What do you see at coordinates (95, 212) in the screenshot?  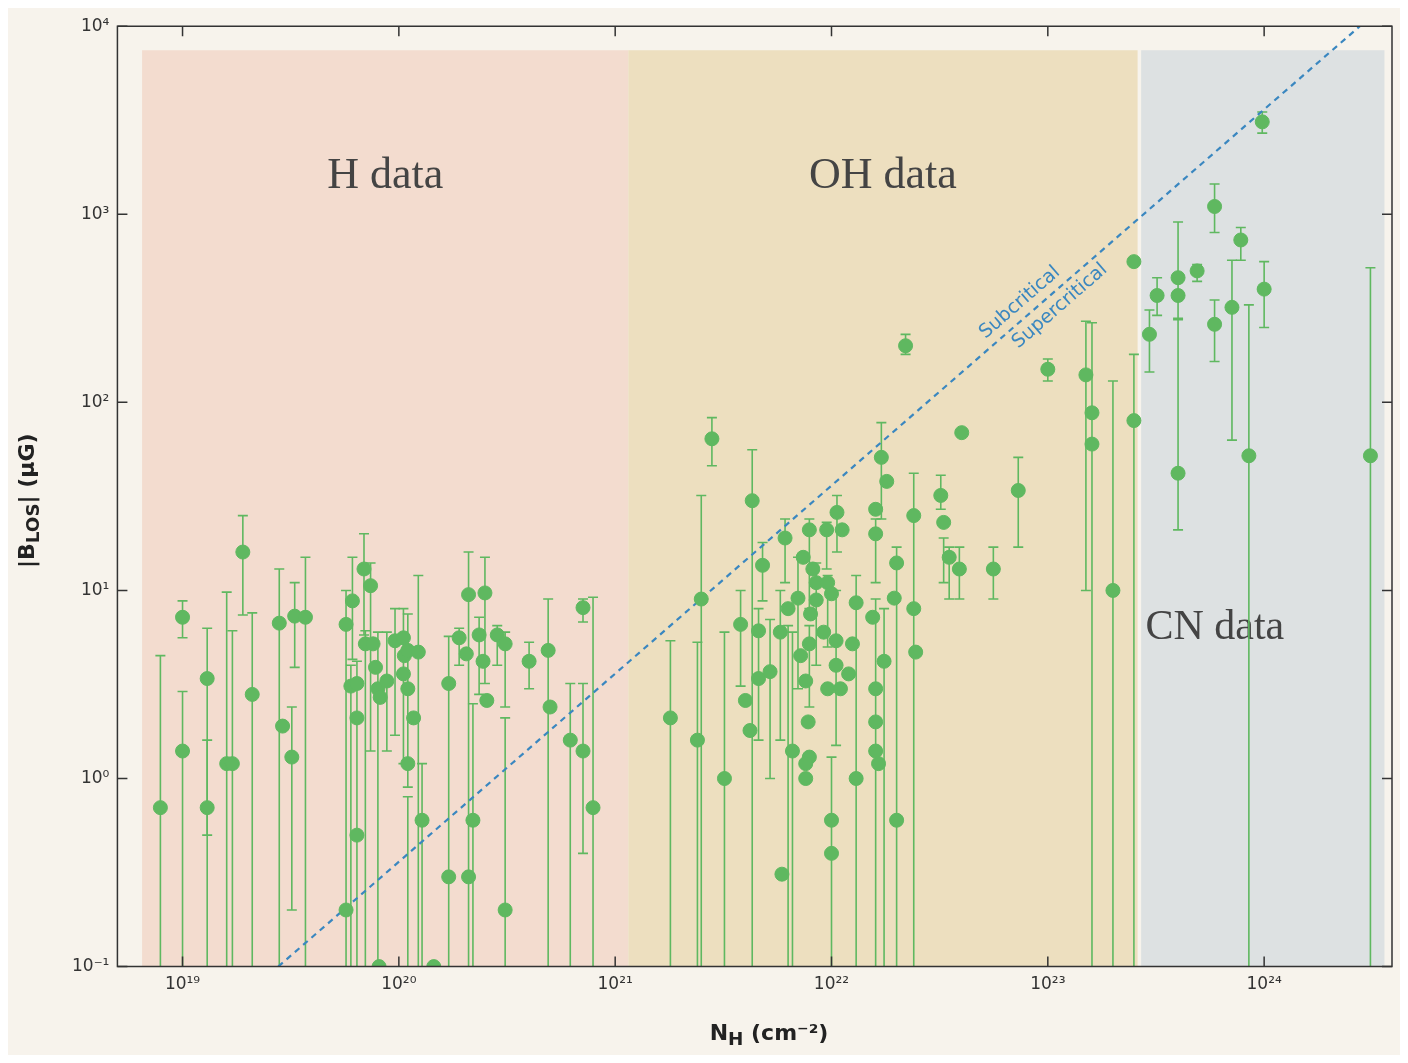 I see `y-tick-label: 10³` at bounding box center [95, 212].